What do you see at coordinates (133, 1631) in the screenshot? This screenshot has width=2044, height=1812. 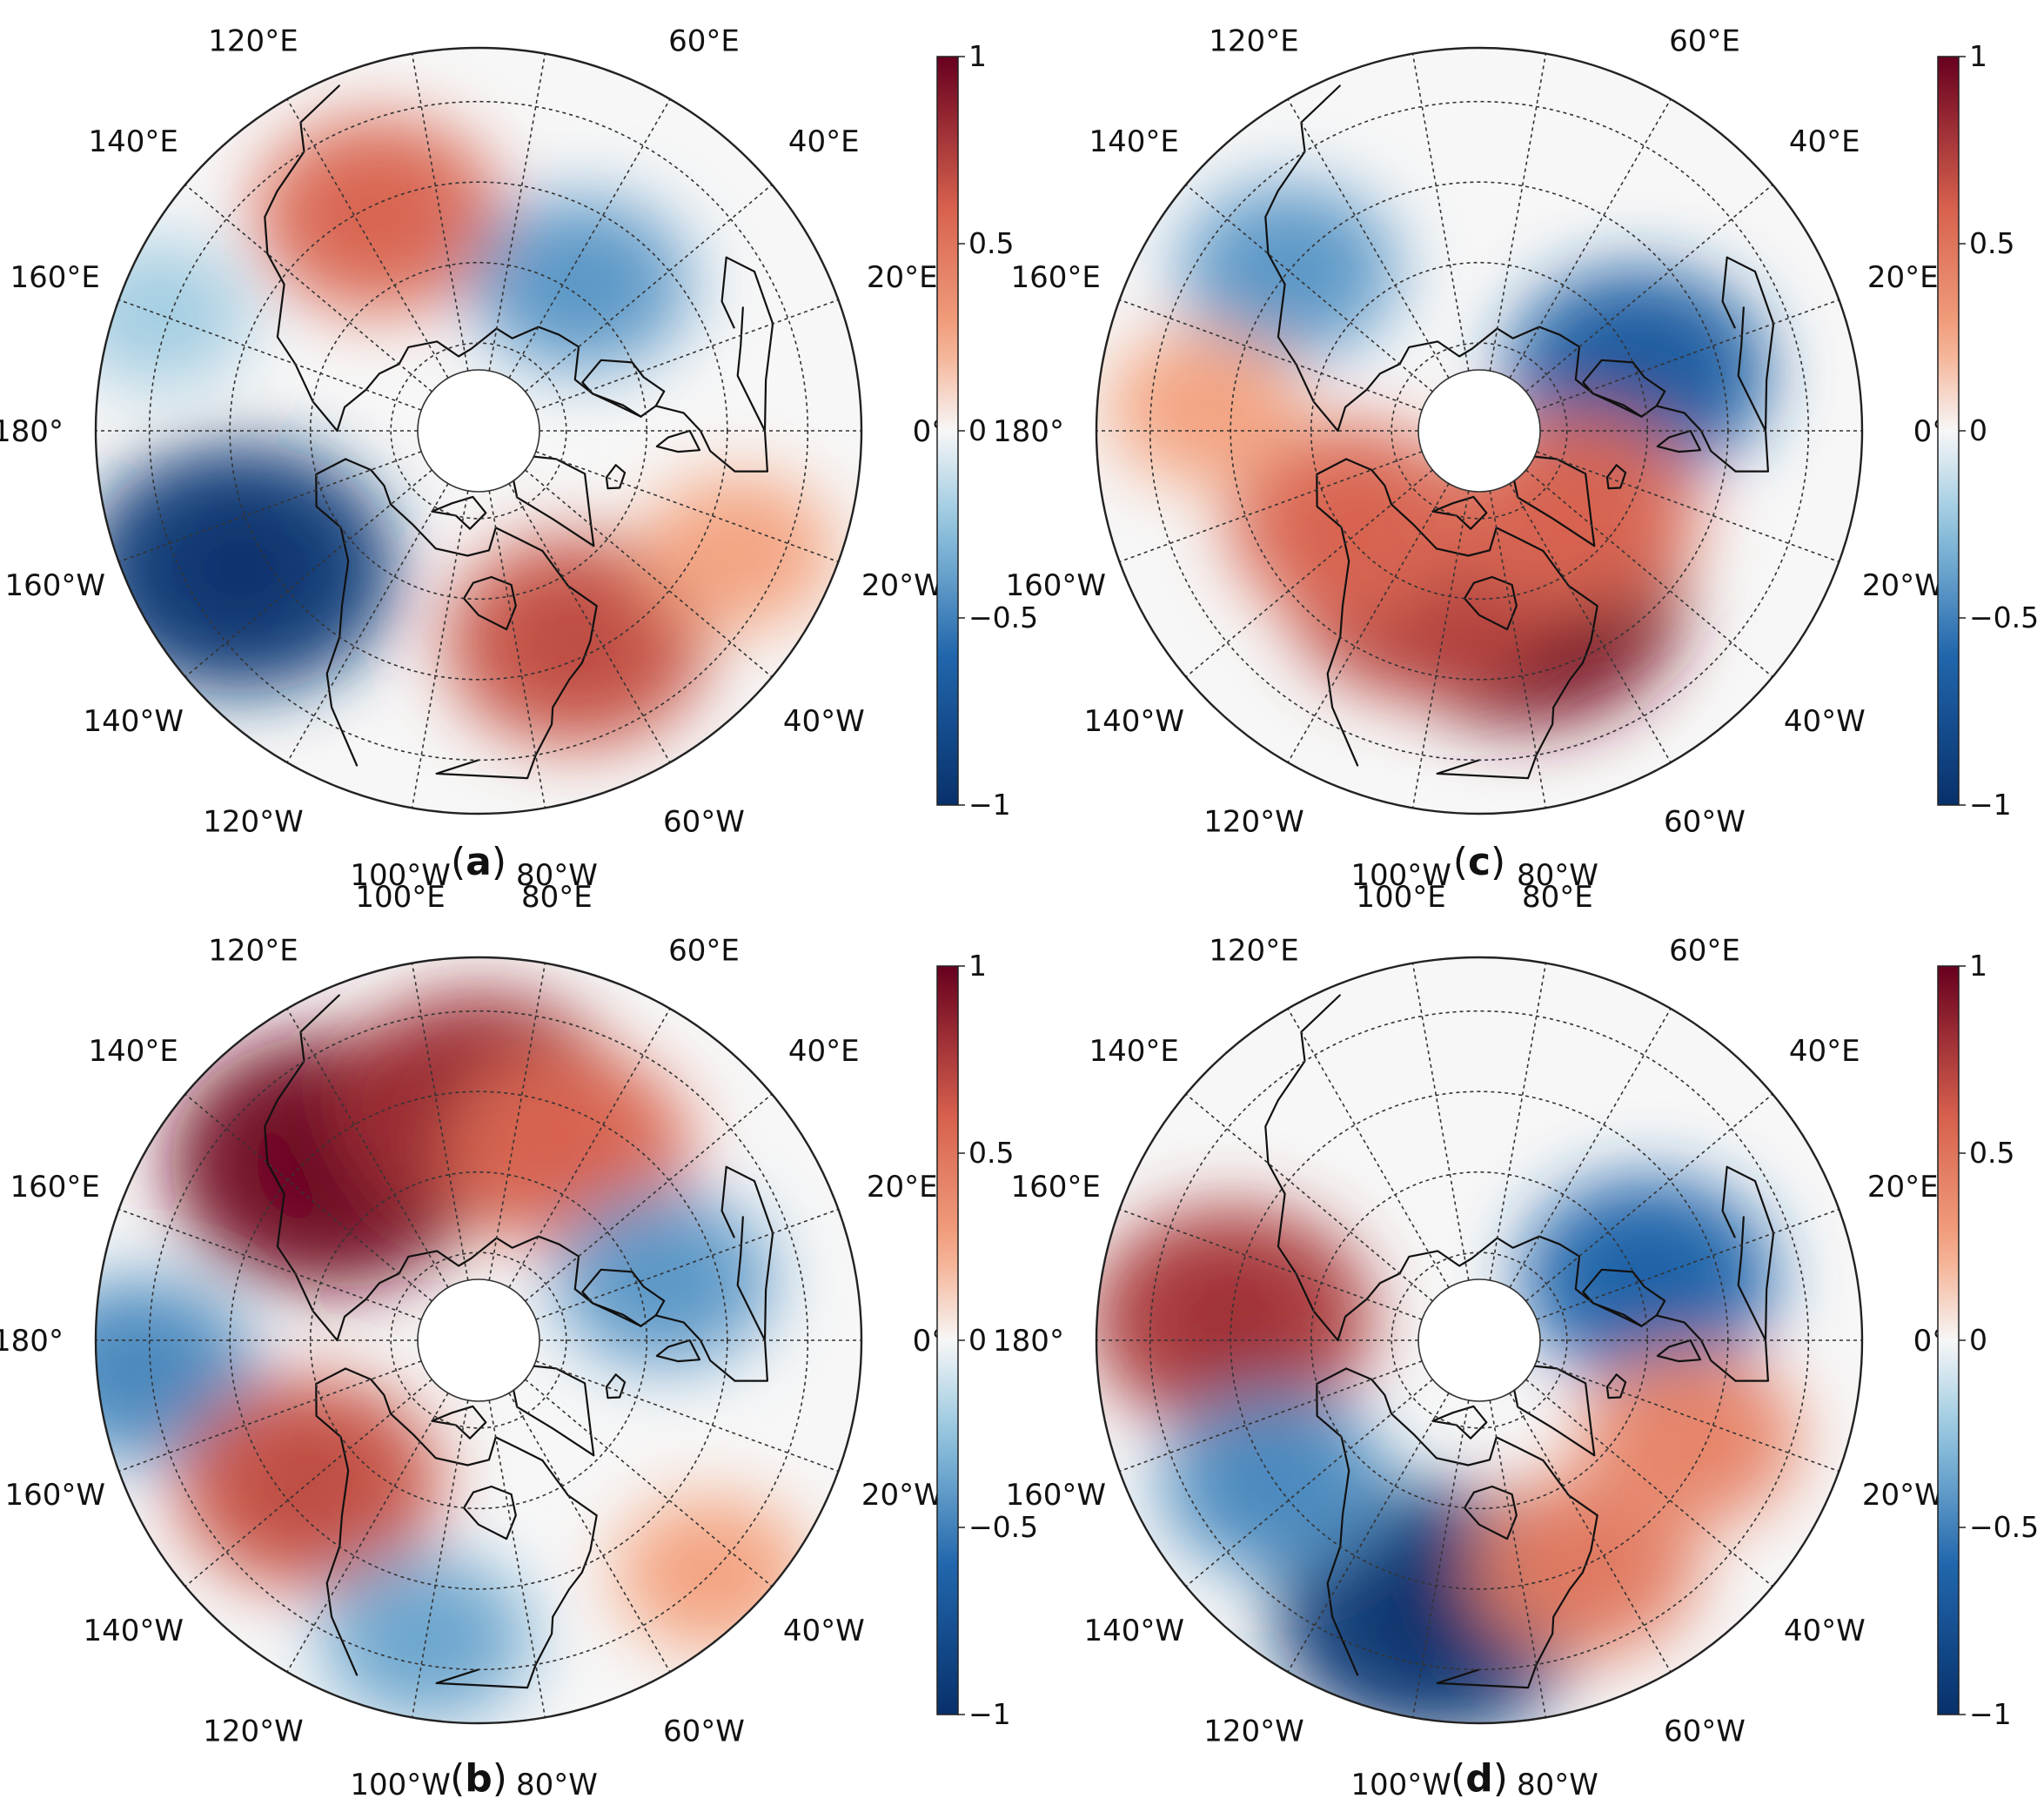 I see `lon-label-140W: 140°W` at bounding box center [133, 1631].